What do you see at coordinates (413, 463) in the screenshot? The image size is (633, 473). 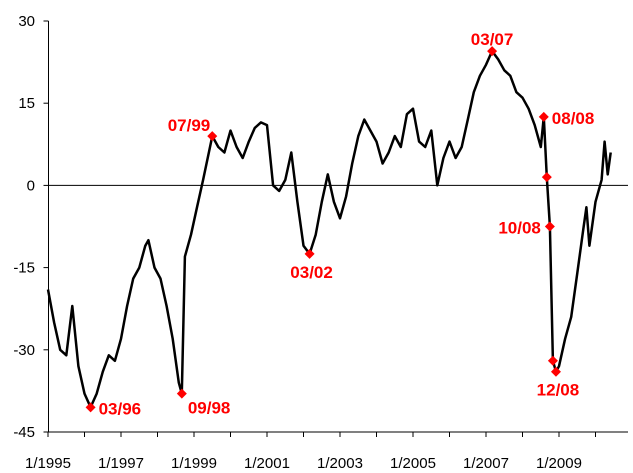 I see `x-tick-label: 1/2005` at bounding box center [413, 463].